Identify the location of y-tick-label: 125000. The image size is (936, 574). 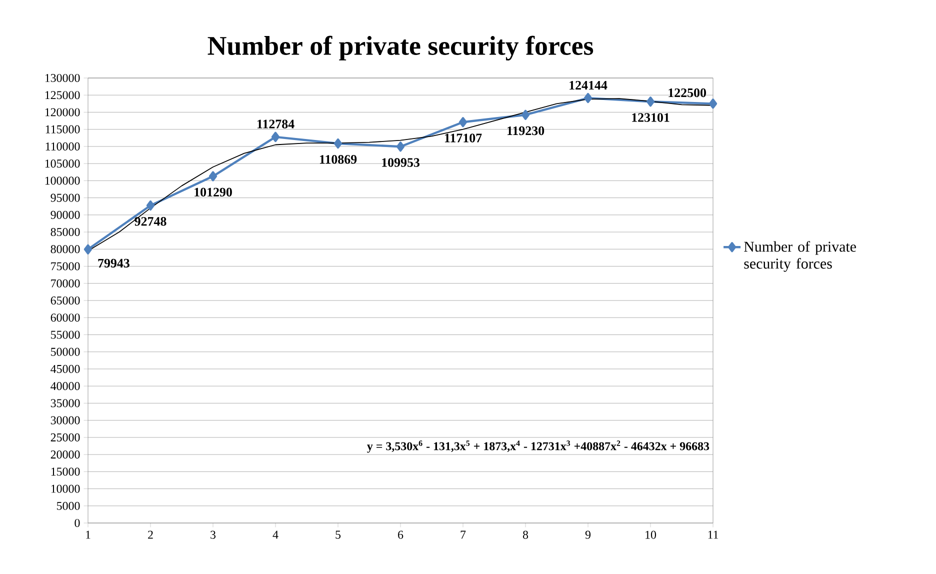
(62, 95).